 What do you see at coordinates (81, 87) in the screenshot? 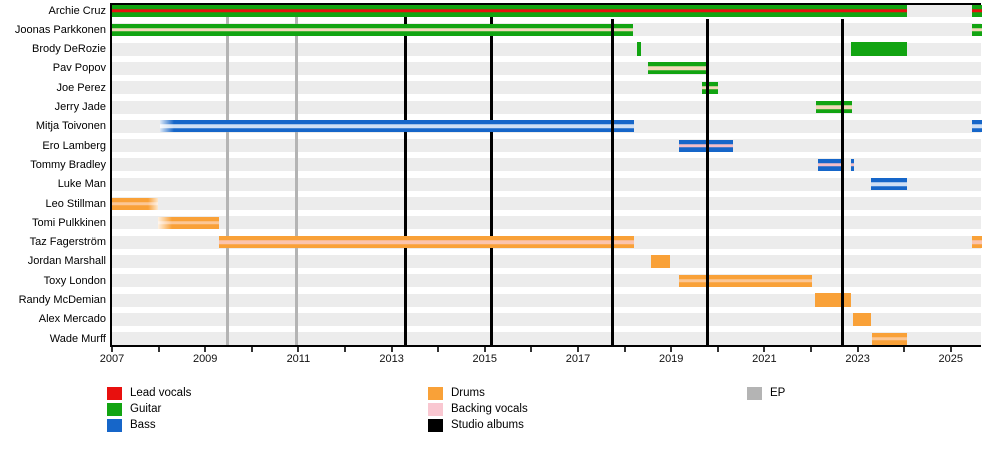
I see `member-label: Joe Perez` at bounding box center [81, 87].